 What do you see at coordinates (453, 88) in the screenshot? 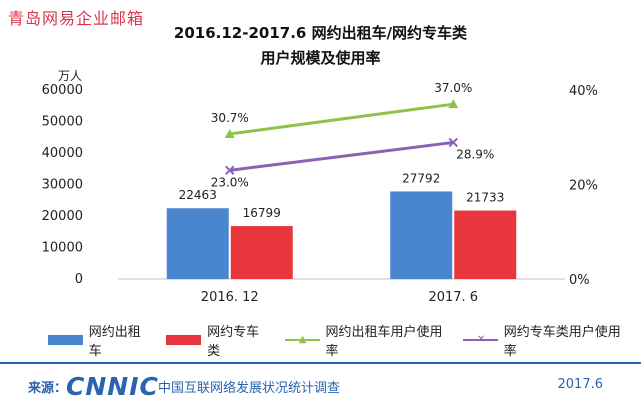
I see `line-value-label: 37.0%` at bounding box center [453, 88].